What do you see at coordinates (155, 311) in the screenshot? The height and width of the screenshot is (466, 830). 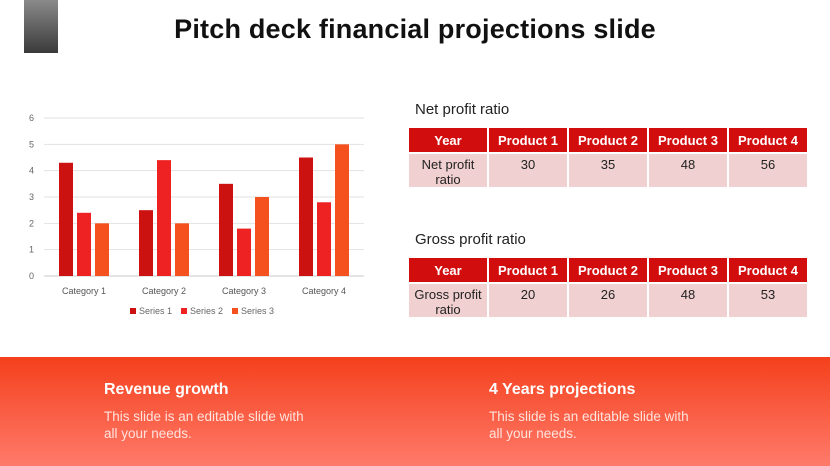 I see `legend-label: Series 1` at bounding box center [155, 311].